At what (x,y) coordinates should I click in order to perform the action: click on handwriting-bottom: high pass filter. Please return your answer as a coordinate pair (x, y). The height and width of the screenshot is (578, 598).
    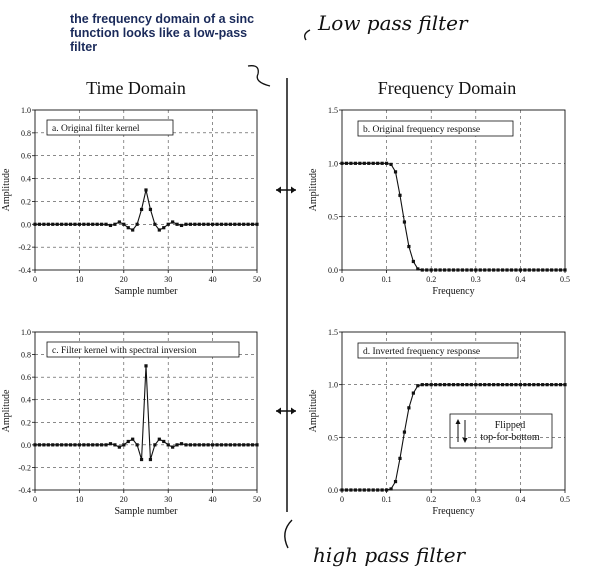
    Looking at the image, I should click on (390, 555).